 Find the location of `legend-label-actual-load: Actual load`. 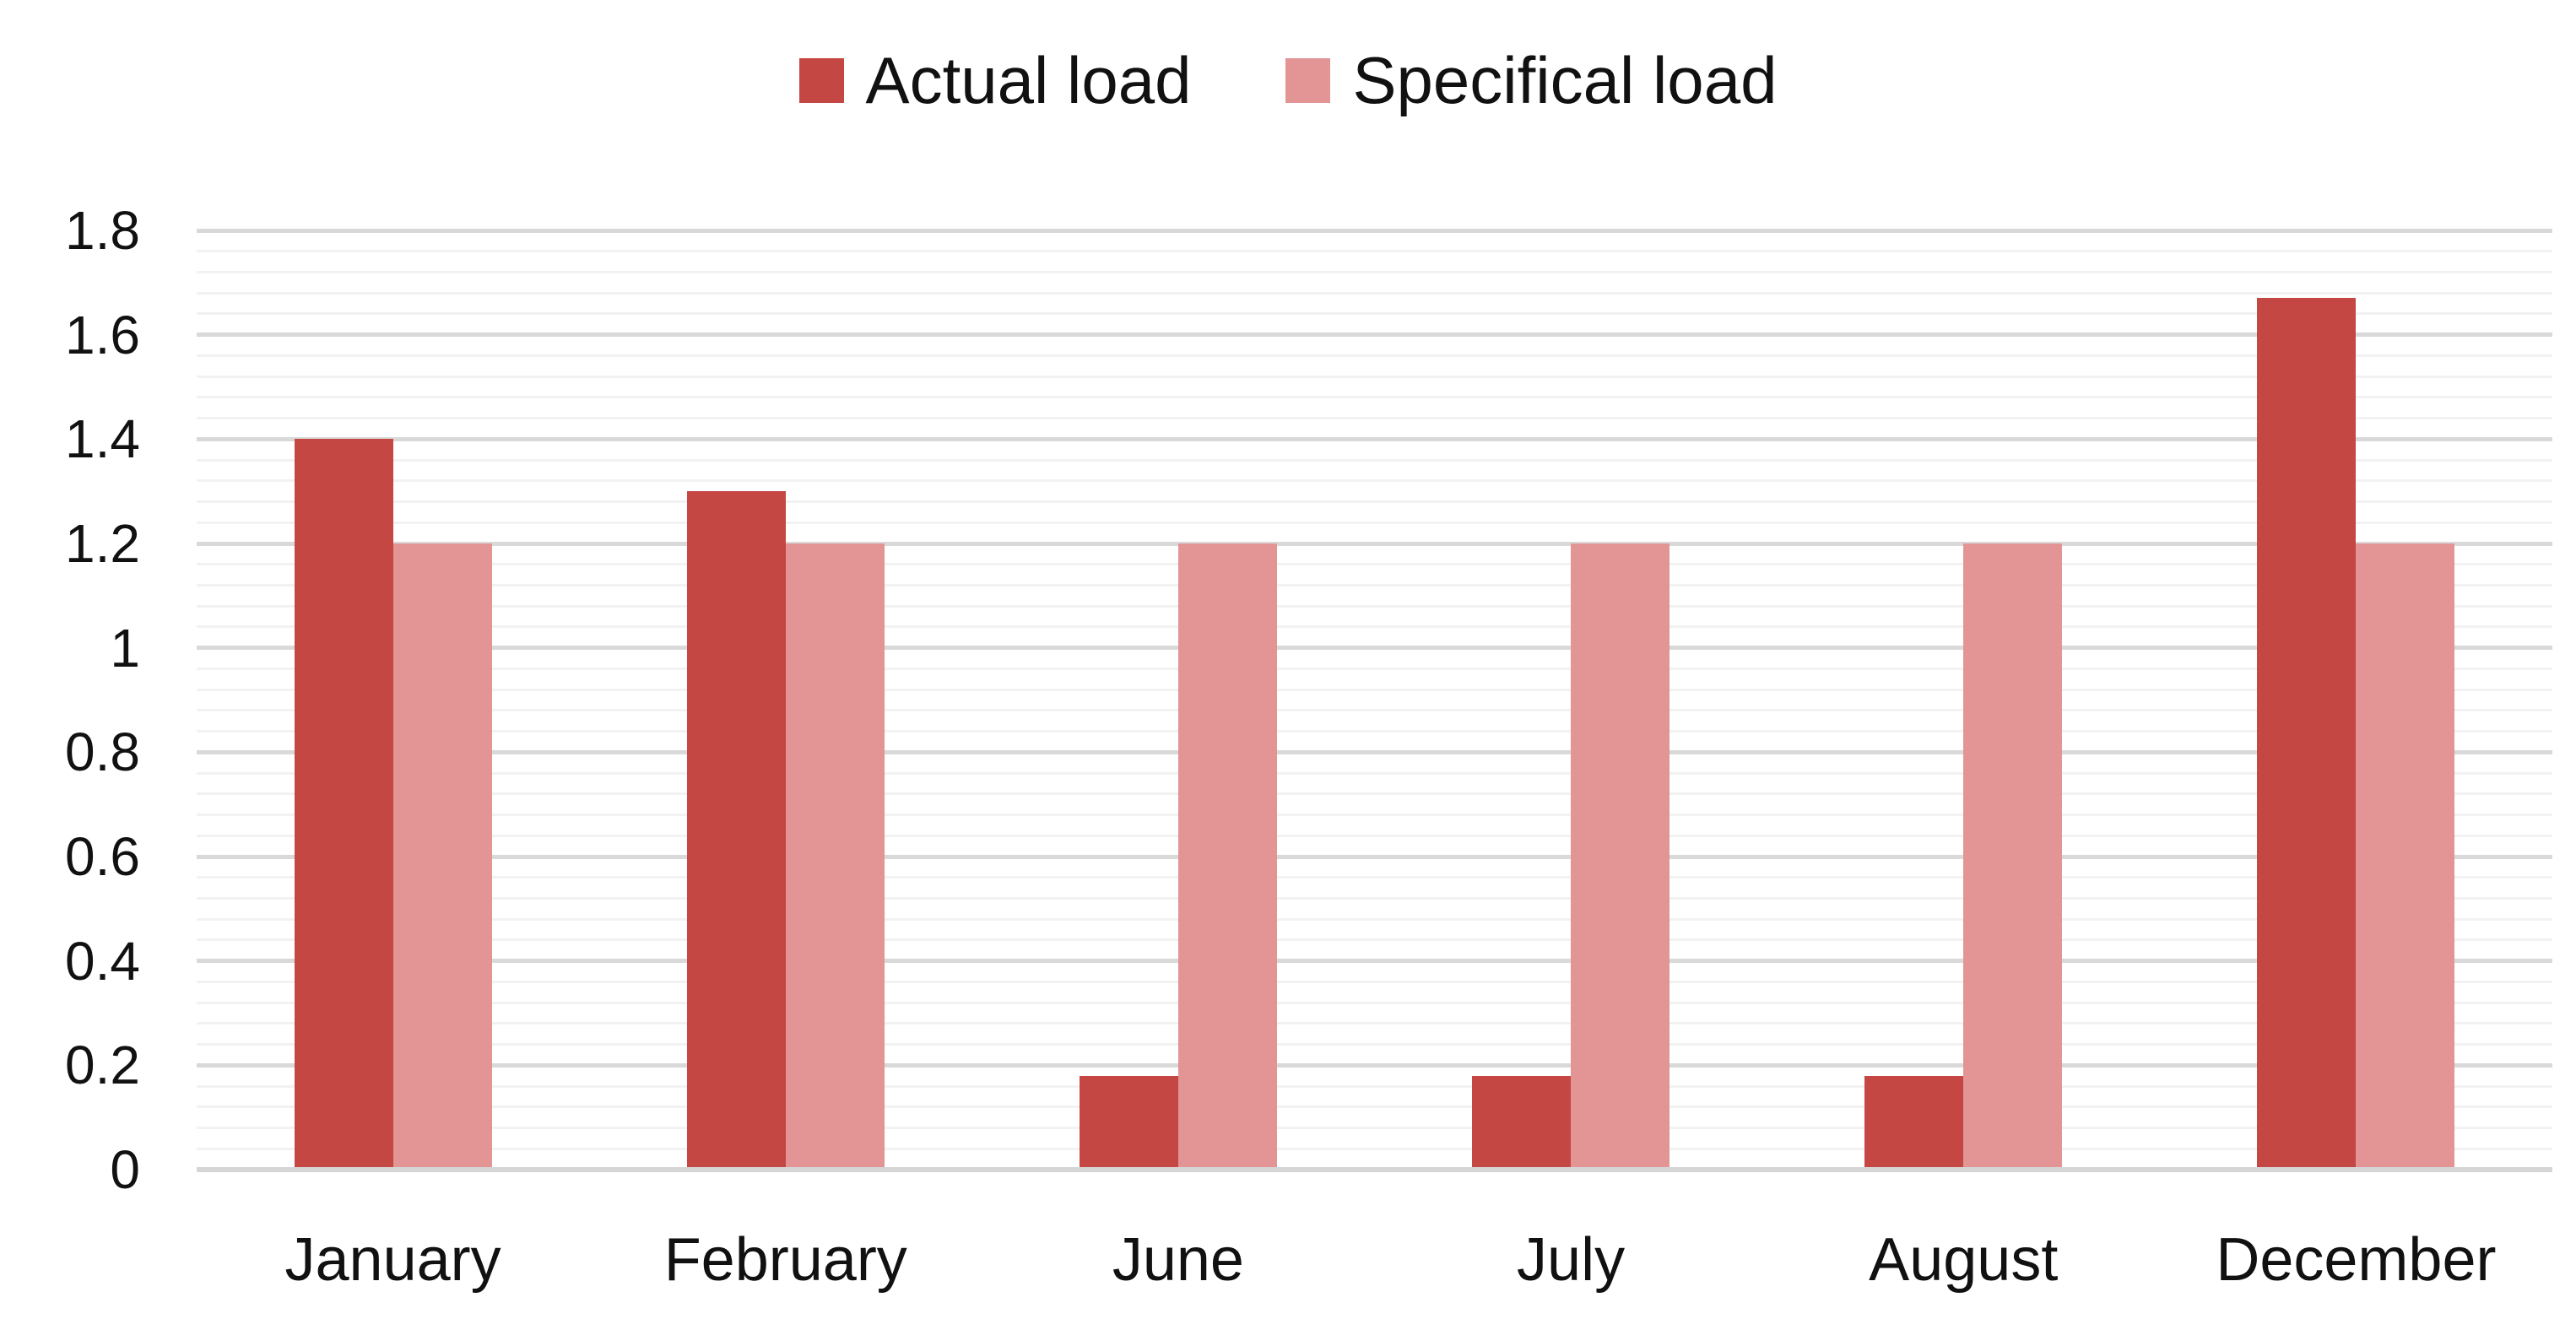

legend-label-actual-load: Actual load is located at coordinates (1028, 80).